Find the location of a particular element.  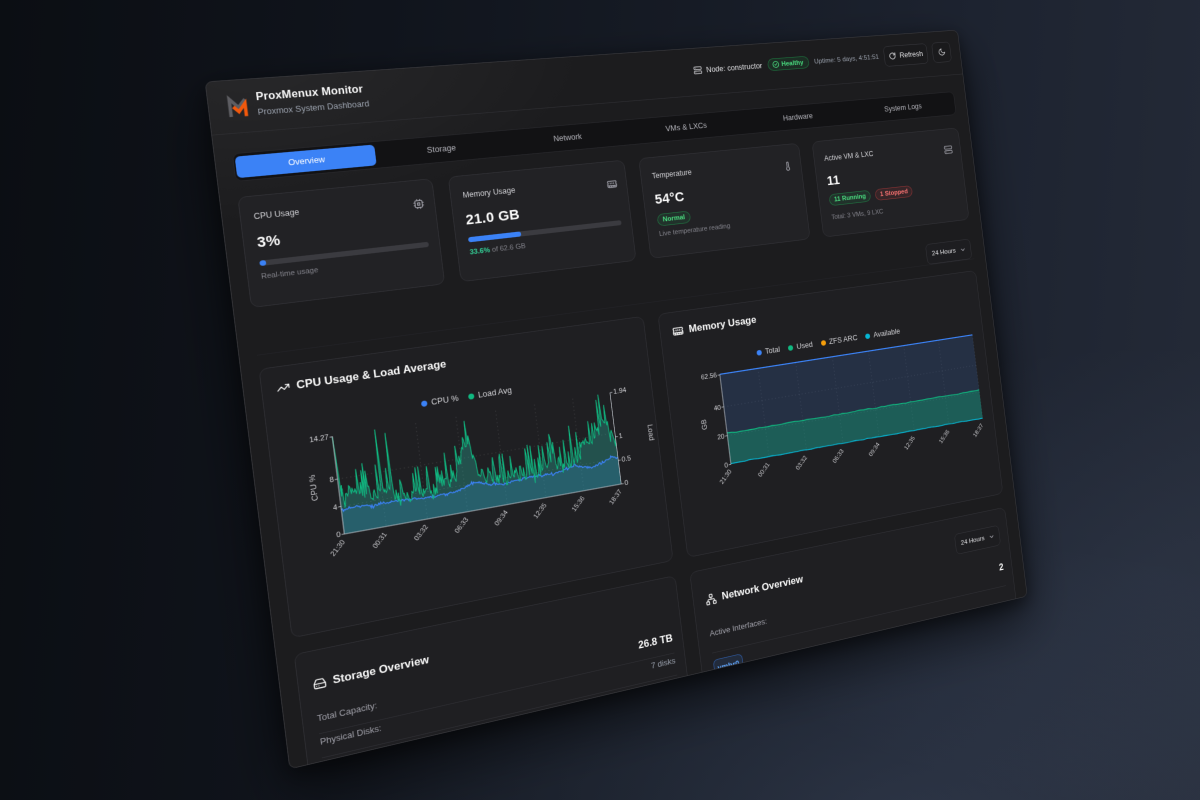

svg-text: 40 is located at coordinates (717, 408).